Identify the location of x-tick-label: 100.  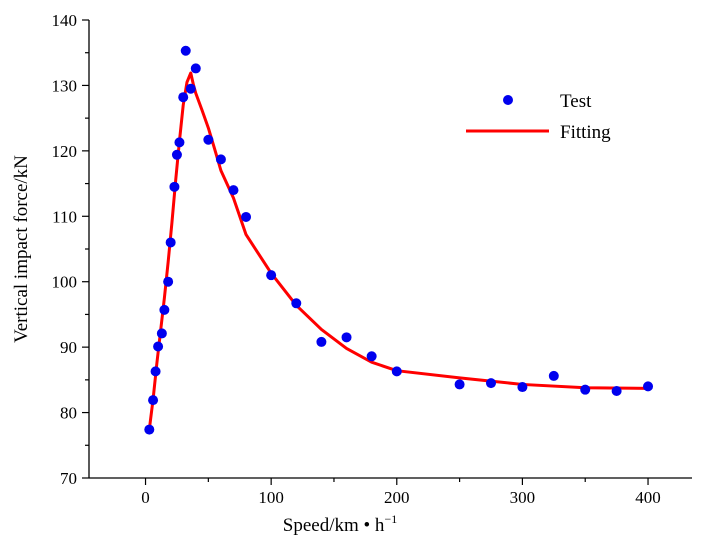
(271, 497).